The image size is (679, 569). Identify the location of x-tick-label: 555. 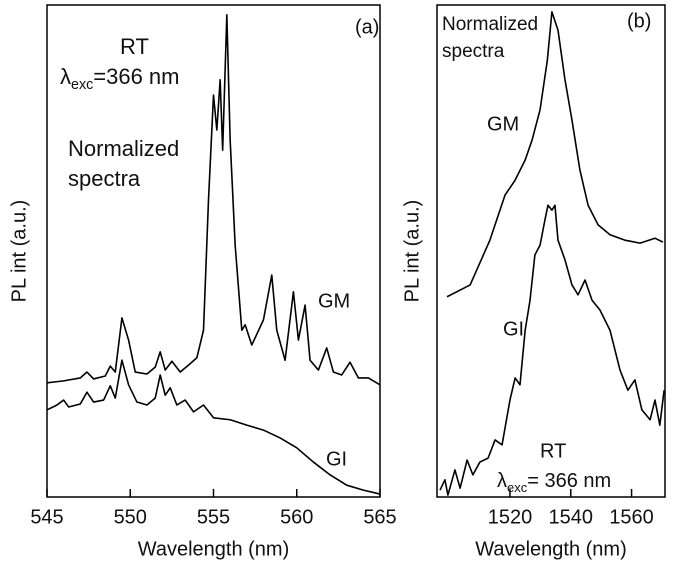
(213, 517).